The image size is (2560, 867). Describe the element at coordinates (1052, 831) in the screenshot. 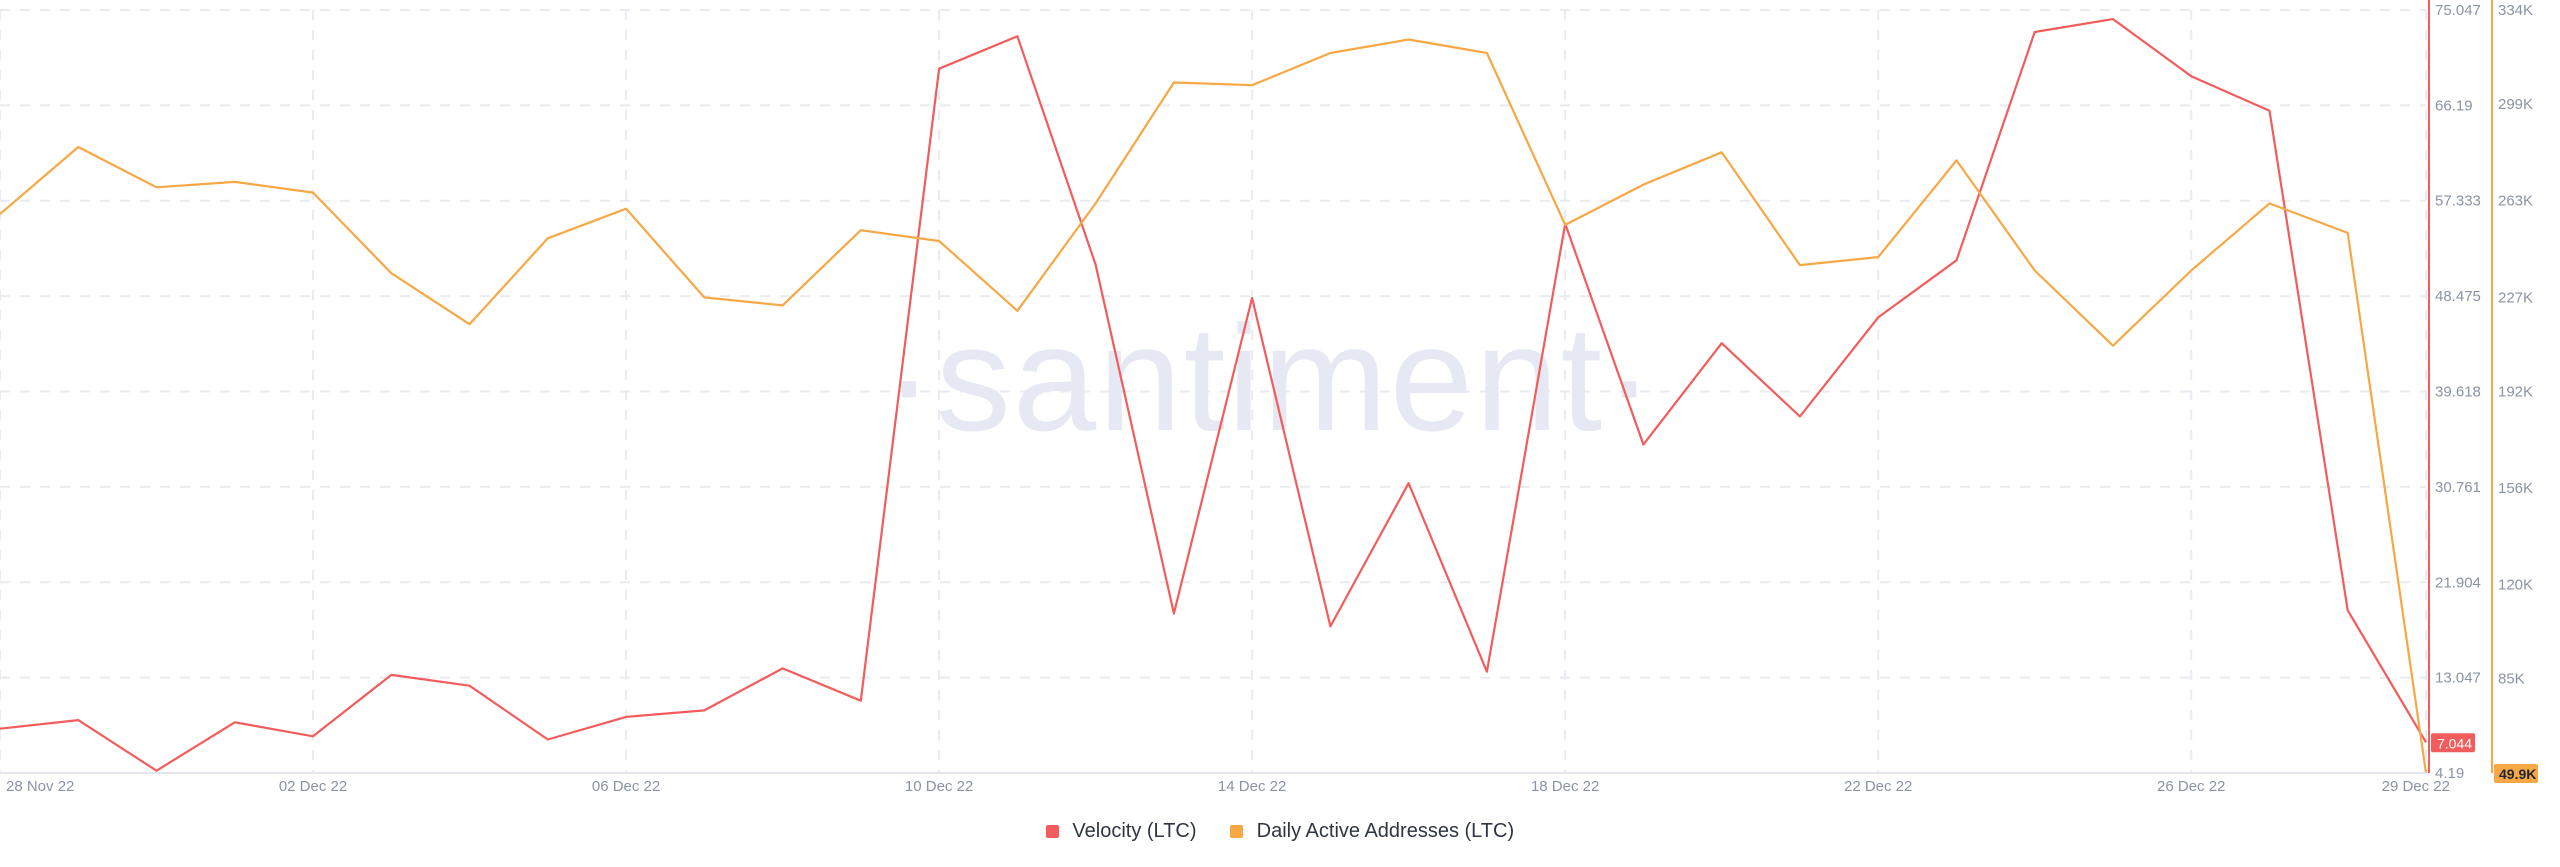

I see `legend-swatch-velocity` at that location.